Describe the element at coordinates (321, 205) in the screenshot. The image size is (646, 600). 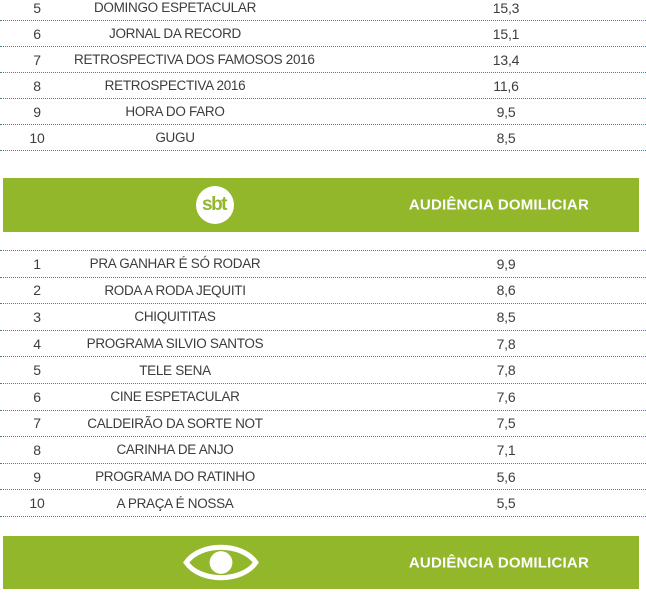
I see `sbt-header-band: sbt AUDIÊNCIA DOMILICIAR` at that location.